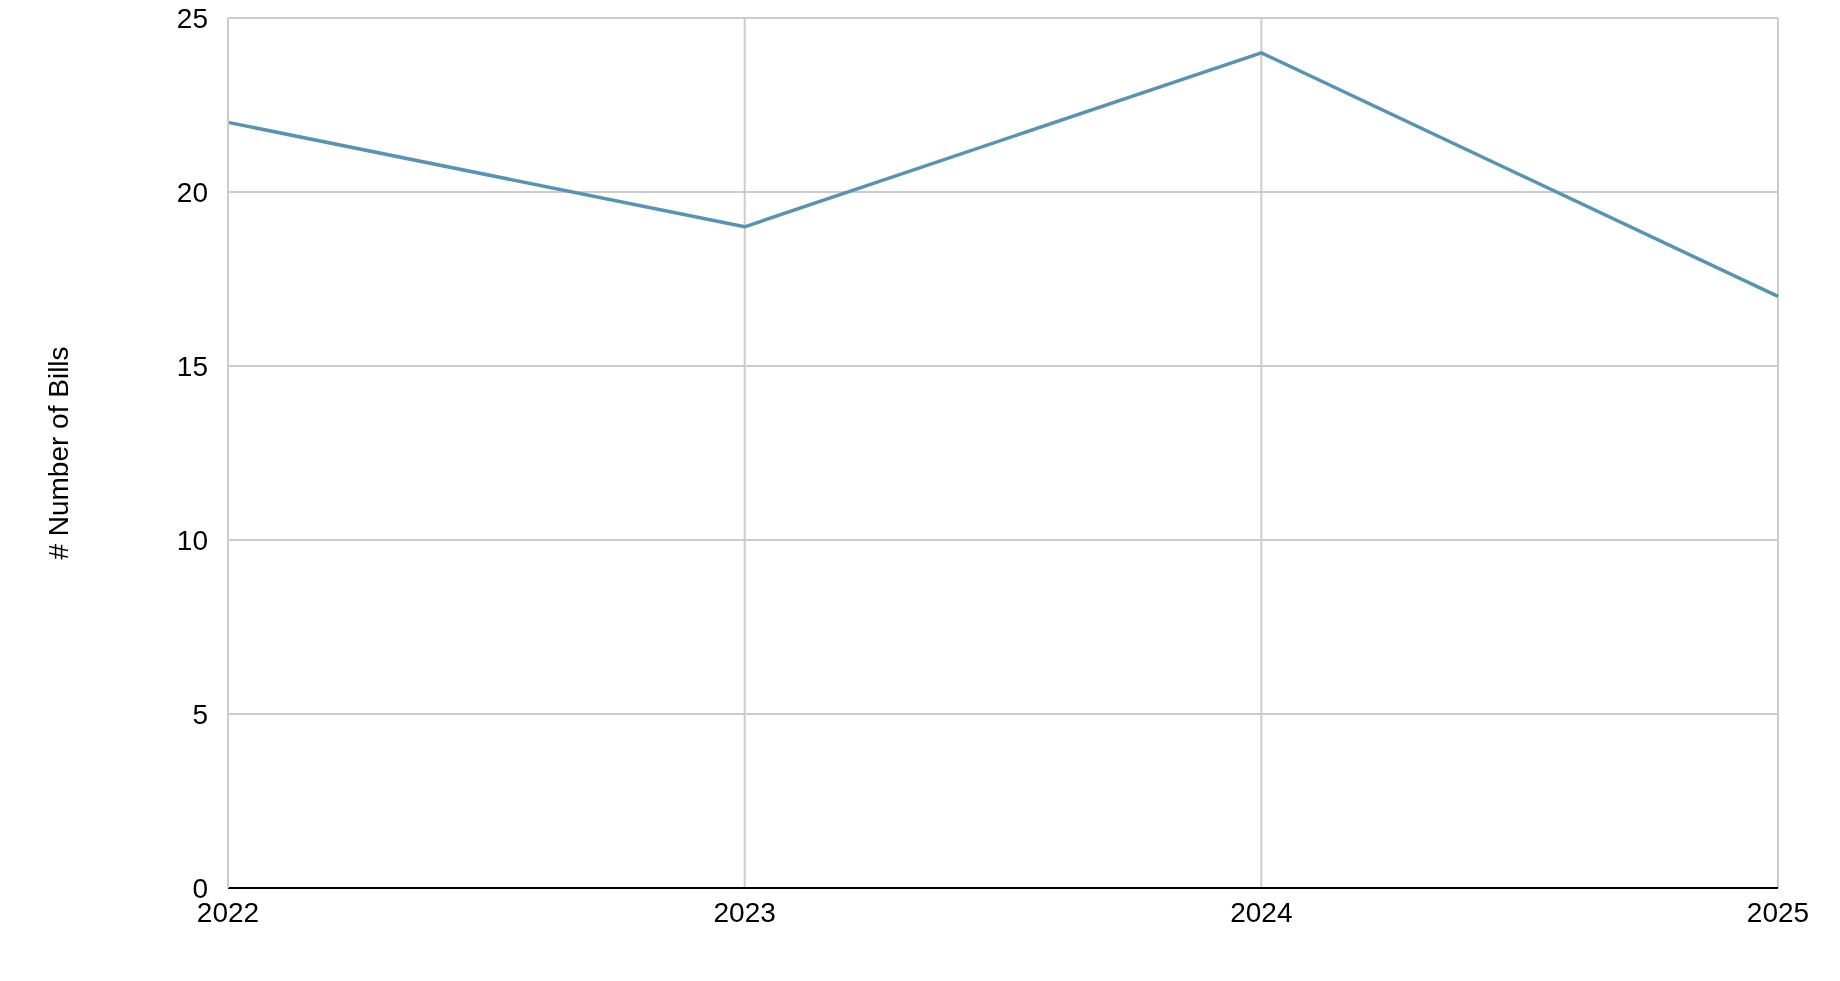 Image resolution: width=1840 pixels, height=981 pixels. Describe the element at coordinates (192, 366) in the screenshot. I see `y-tick-label: 15` at that location.